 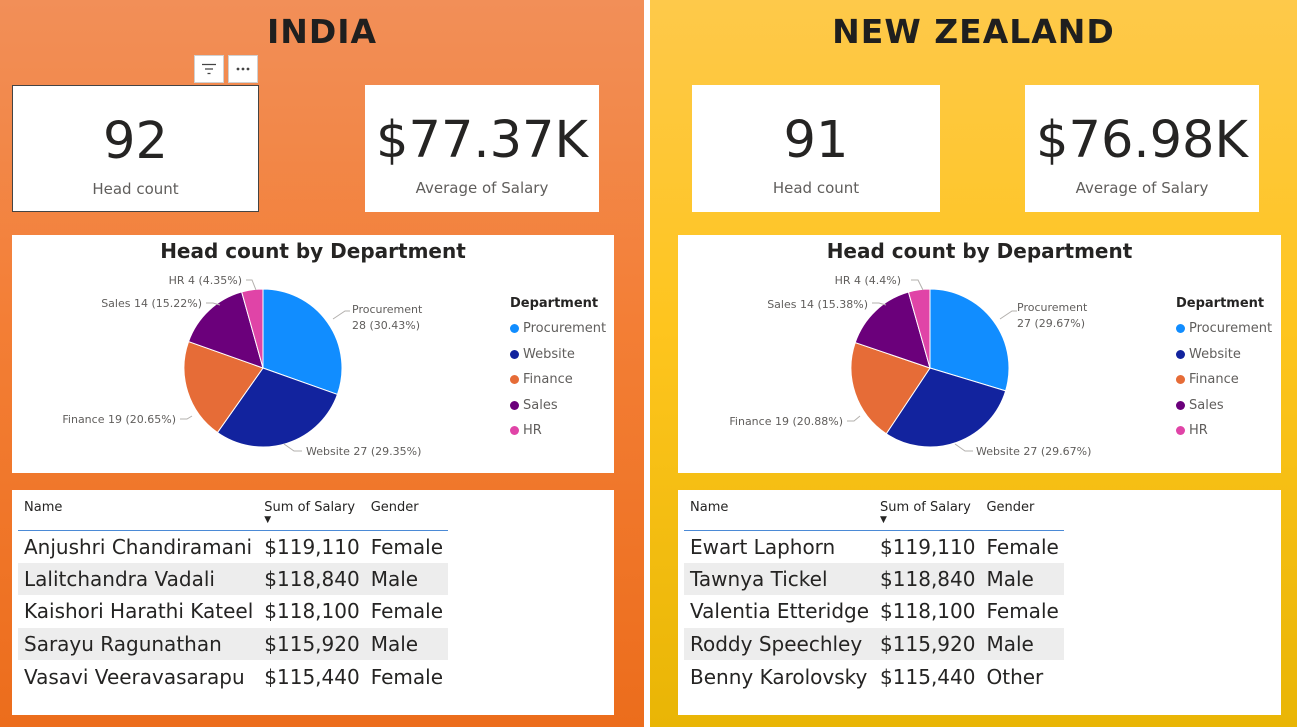 What do you see at coordinates (251, 285) in the screenshot?
I see `india-leader-hr` at bounding box center [251, 285].